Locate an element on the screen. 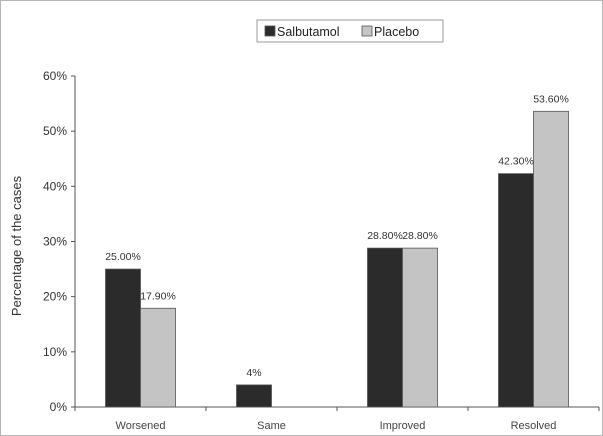  legend: Salbutamol Placebo is located at coordinates (350, 31).